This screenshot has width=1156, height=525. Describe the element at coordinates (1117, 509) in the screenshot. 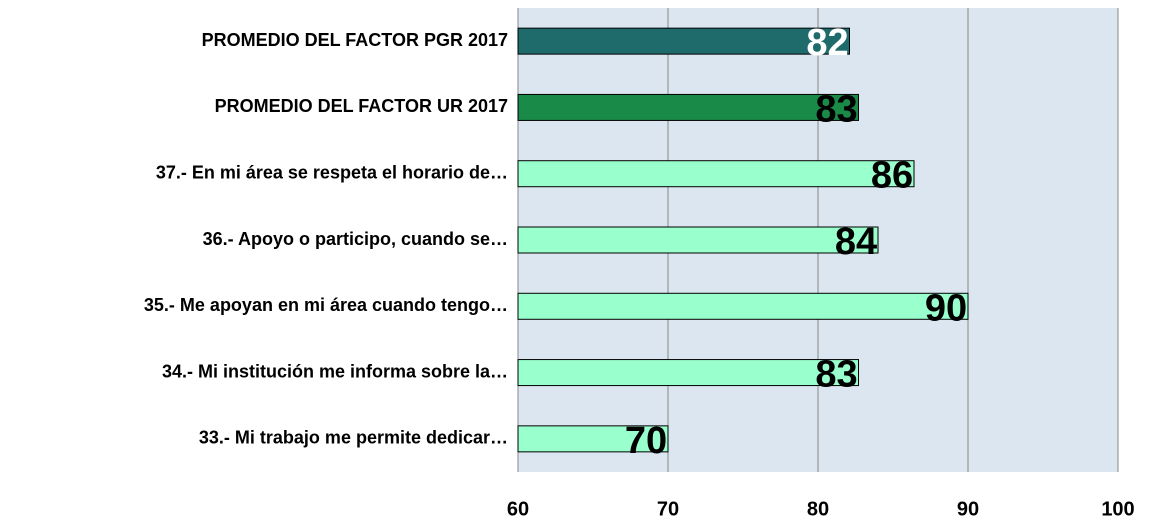

I see `x-tick-label: 100` at that location.